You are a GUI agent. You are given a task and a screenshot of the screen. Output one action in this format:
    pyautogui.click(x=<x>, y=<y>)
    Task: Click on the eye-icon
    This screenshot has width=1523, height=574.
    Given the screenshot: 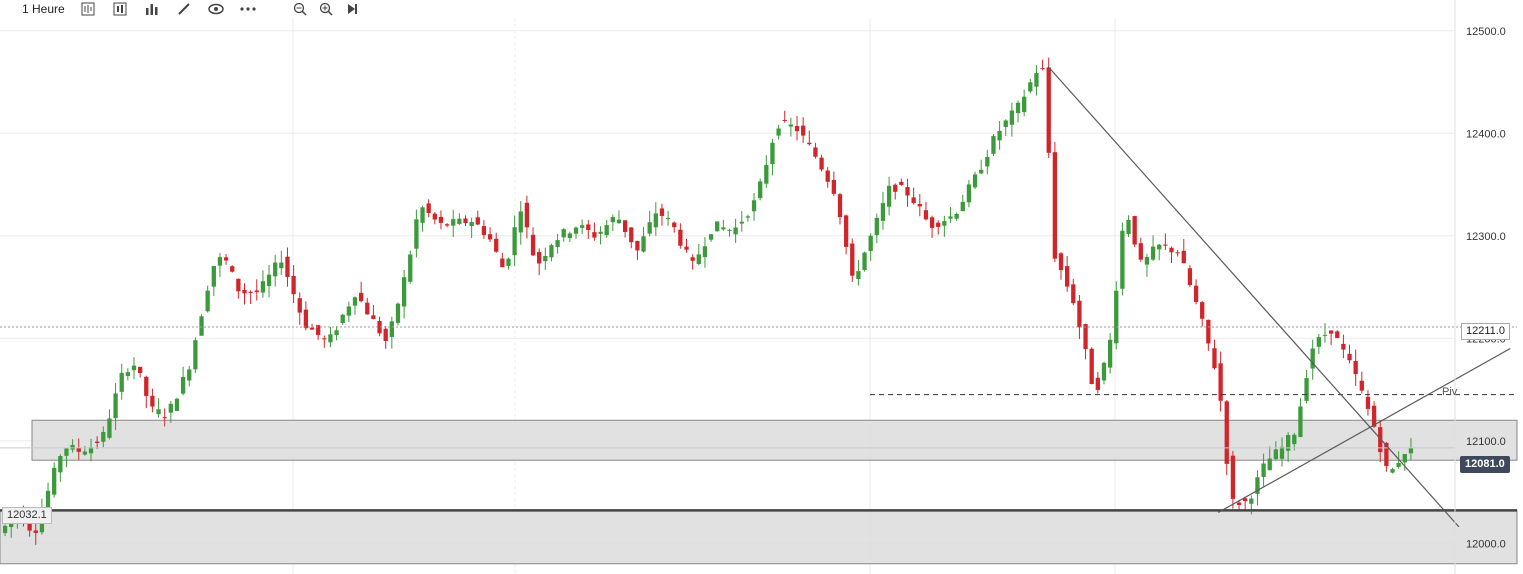 What is the action you would take?
    pyautogui.click(x=216, y=9)
    